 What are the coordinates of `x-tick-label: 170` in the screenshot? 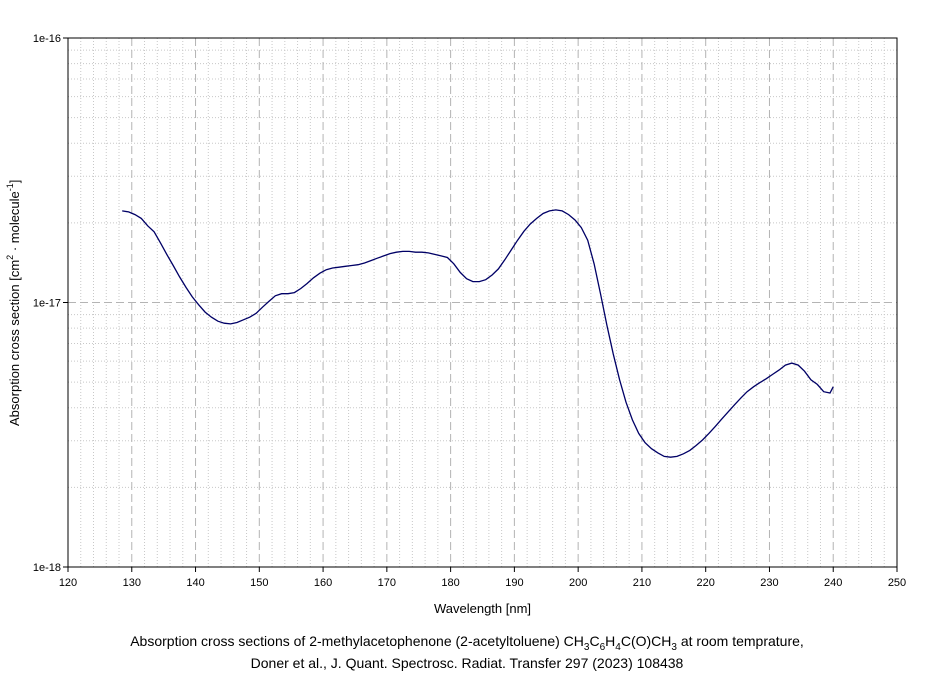 It's located at (387, 583).